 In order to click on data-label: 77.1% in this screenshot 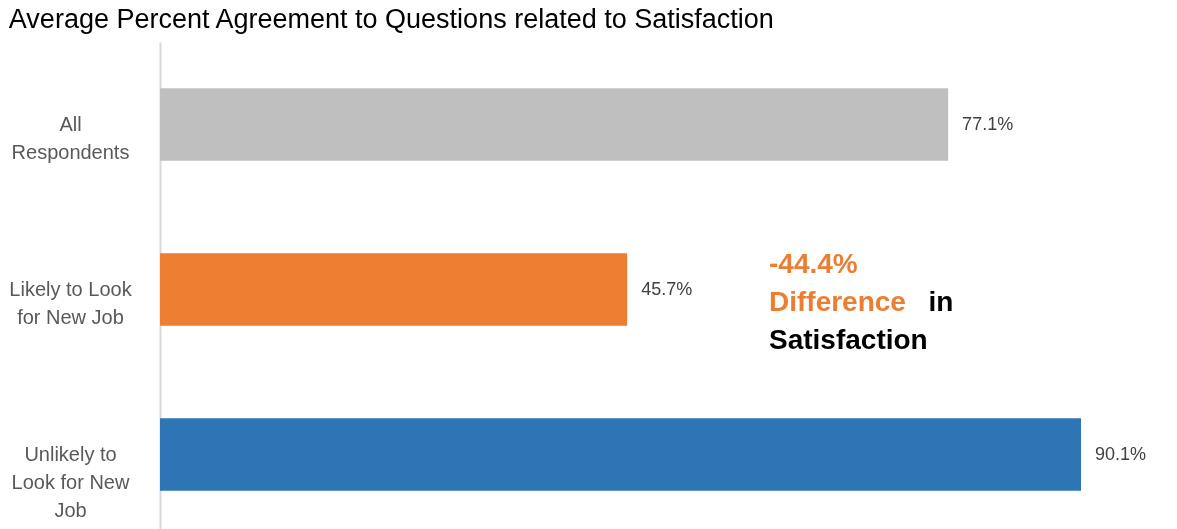, I will do `click(988, 123)`.